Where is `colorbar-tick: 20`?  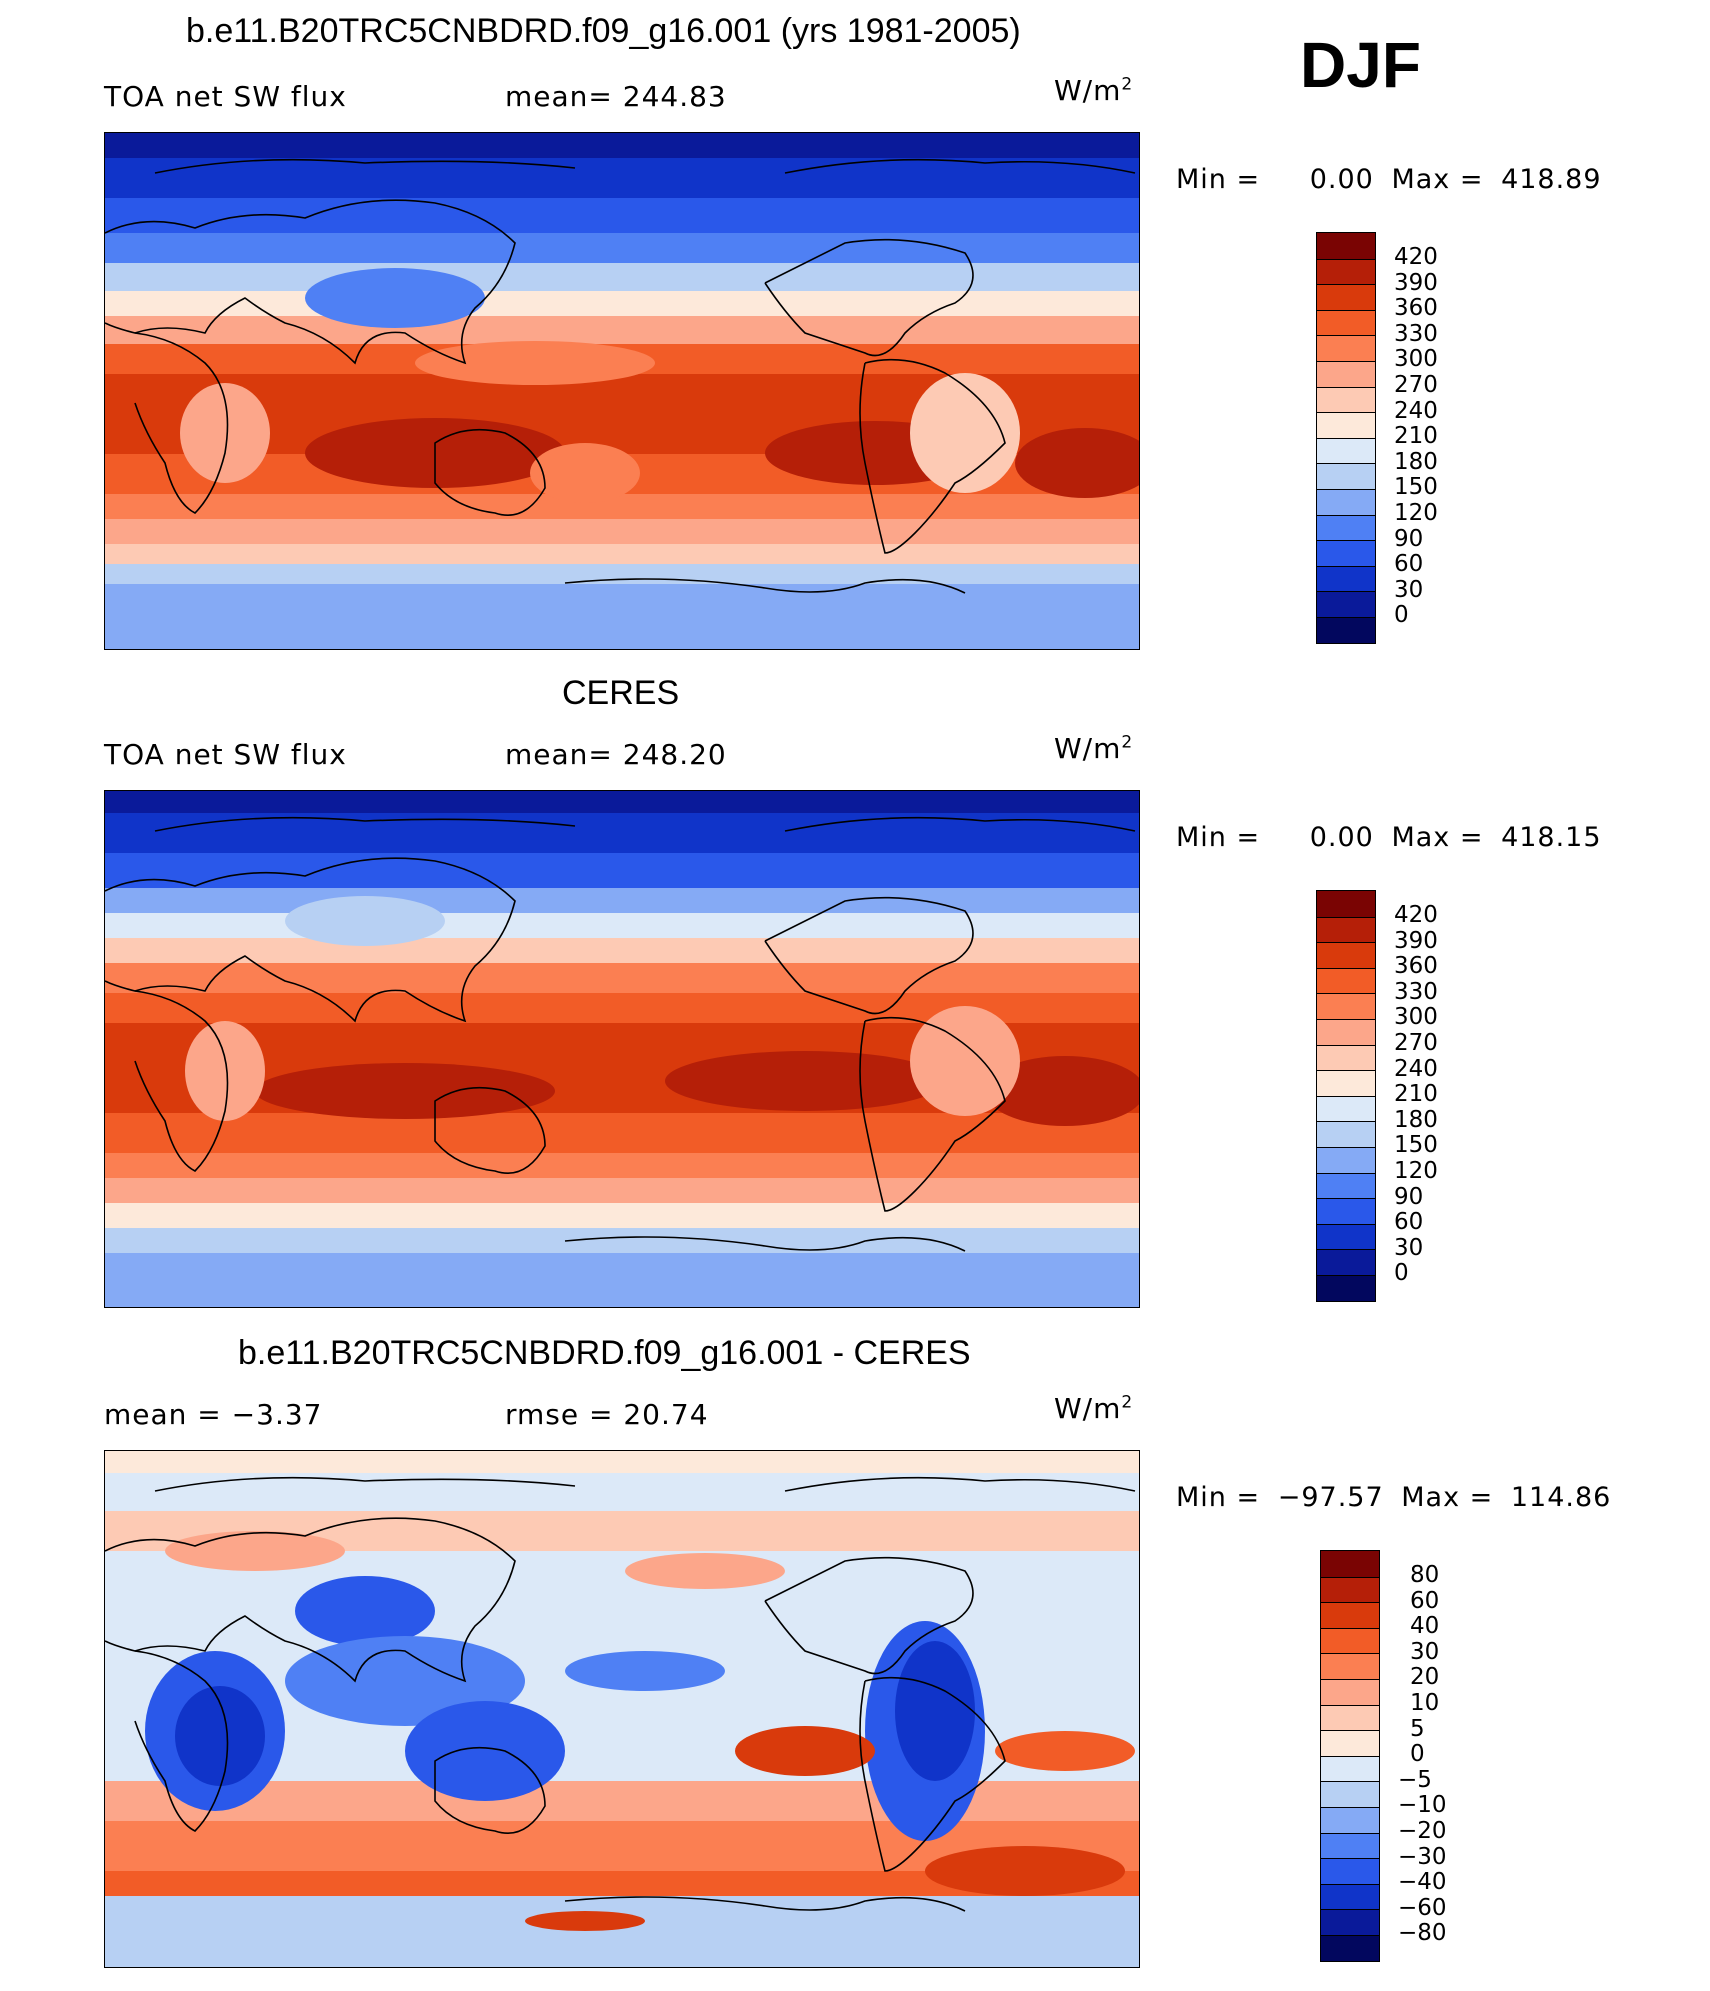 colorbar-tick: 20 is located at coordinates (1425, 1677).